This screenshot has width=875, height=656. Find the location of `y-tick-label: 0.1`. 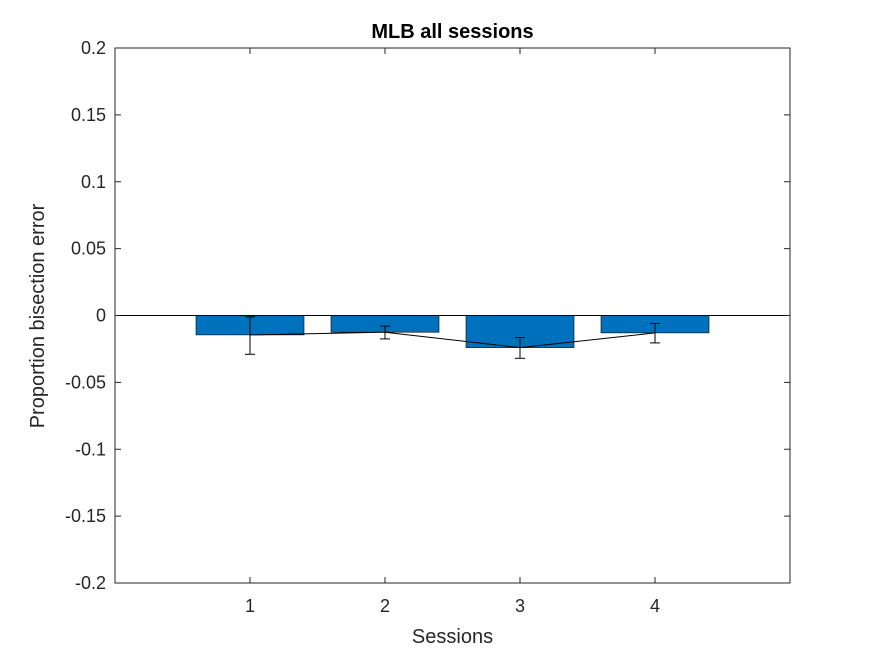

y-tick-label: 0.1 is located at coordinates (93, 182).